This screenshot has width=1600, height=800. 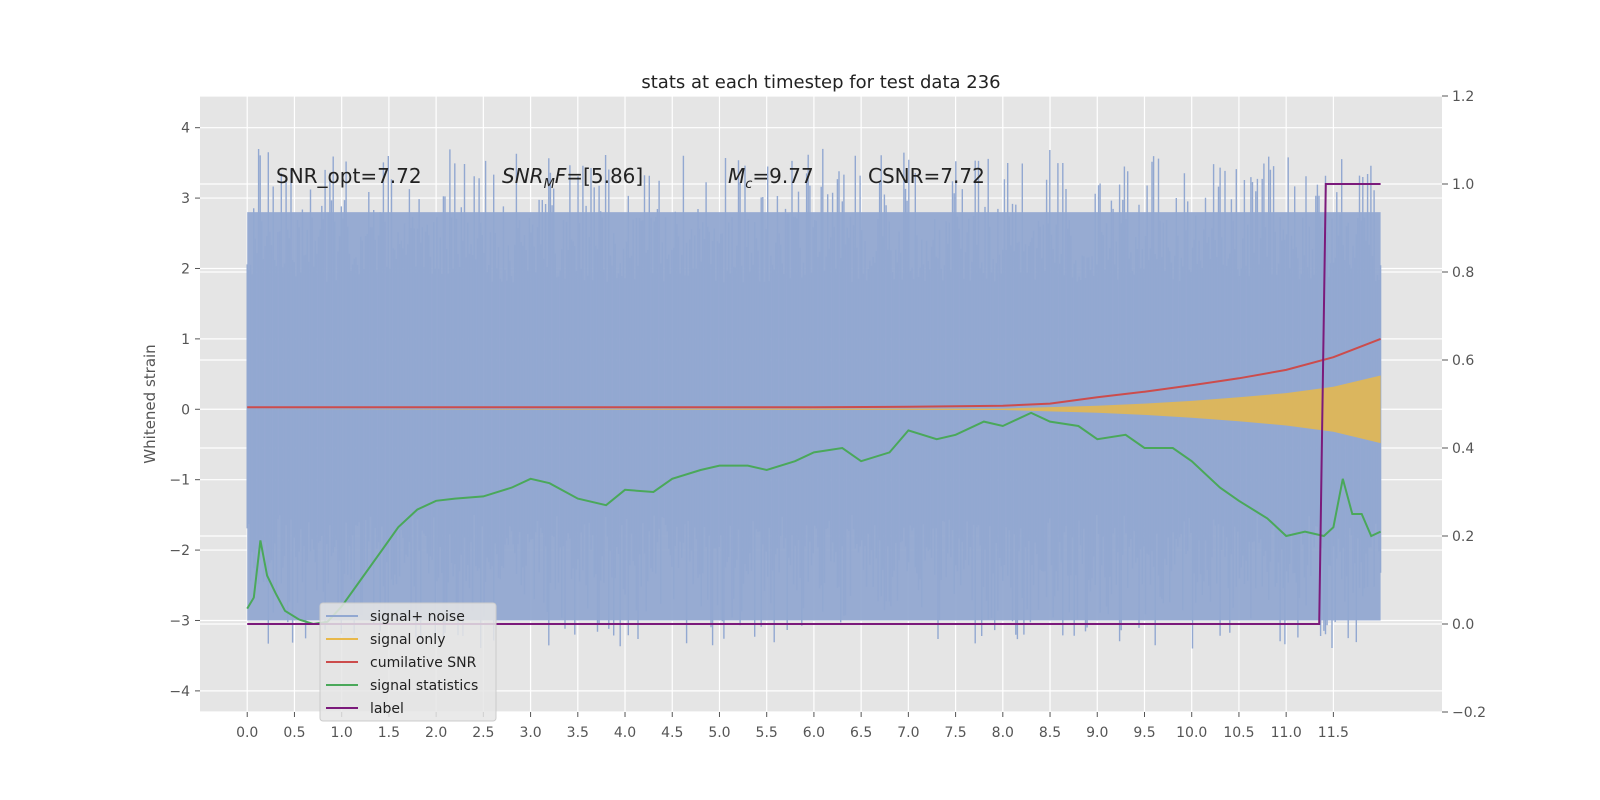 What do you see at coordinates (672, 733) in the screenshot?
I see `x-tick-label: 4.5` at bounding box center [672, 733].